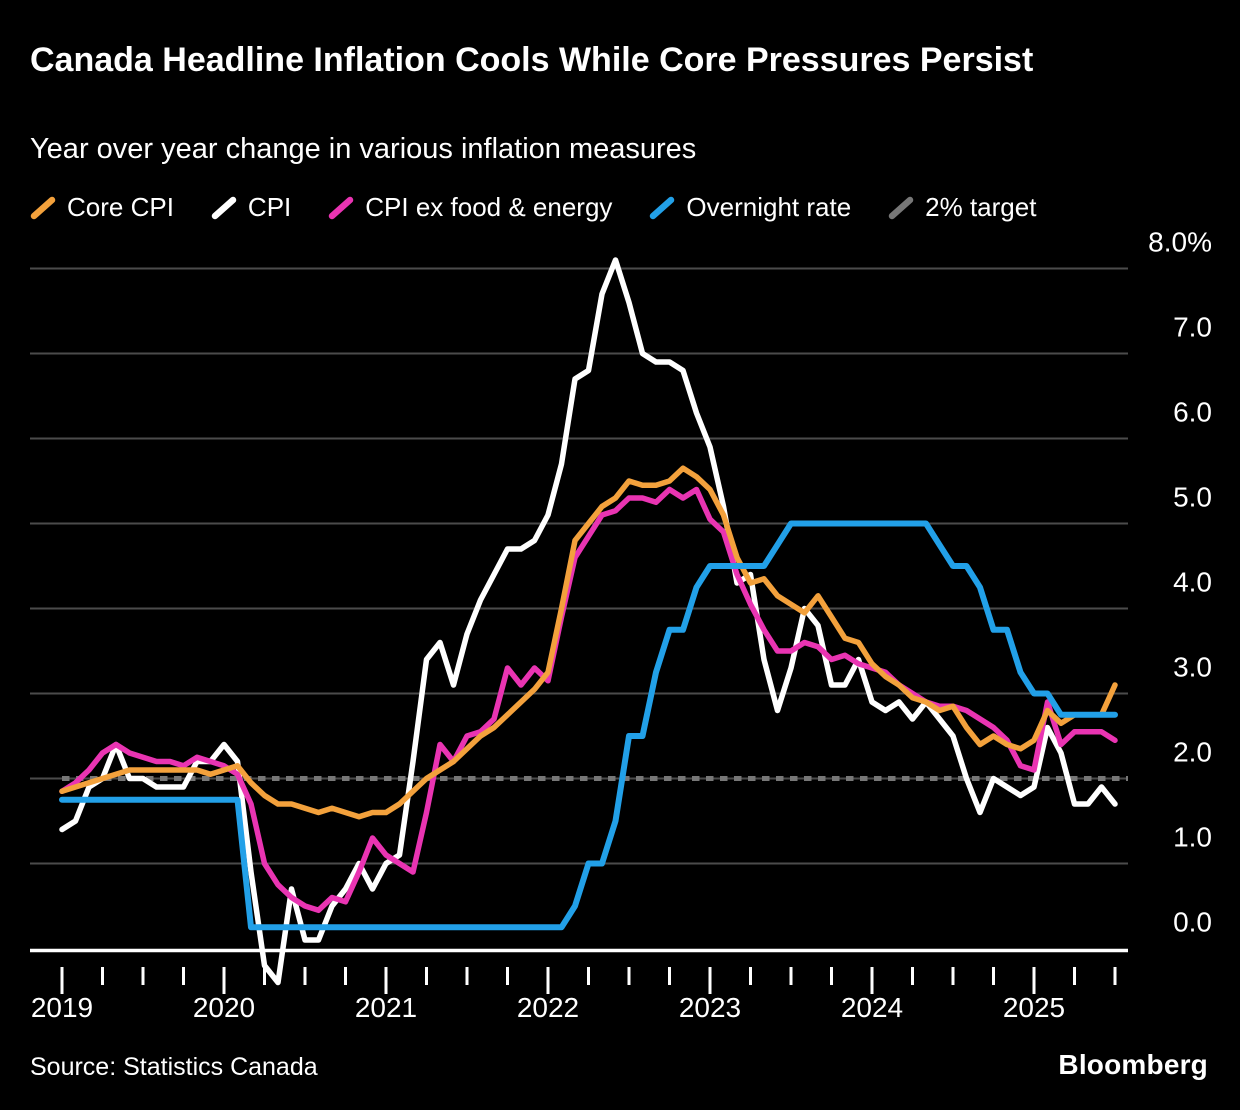 The width and height of the screenshot is (1240, 1110). What do you see at coordinates (872, 1007) in the screenshot?
I see `x-axis-label: 2024` at bounding box center [872, 1007].